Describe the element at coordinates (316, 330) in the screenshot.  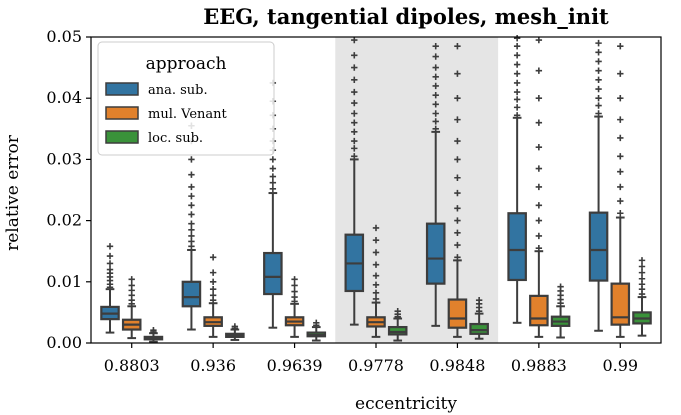
I see `box-loc-0.9639` at that location.